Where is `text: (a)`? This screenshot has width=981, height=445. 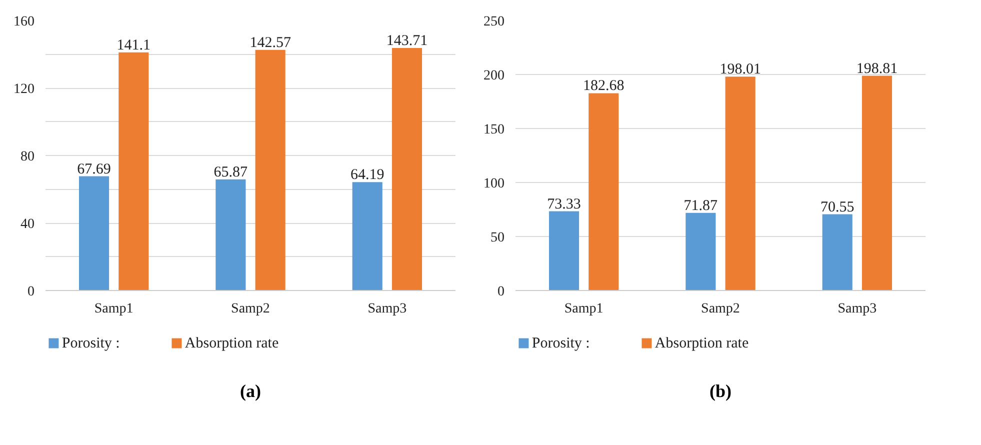
text: (a) is located at coordinates (251, 390).